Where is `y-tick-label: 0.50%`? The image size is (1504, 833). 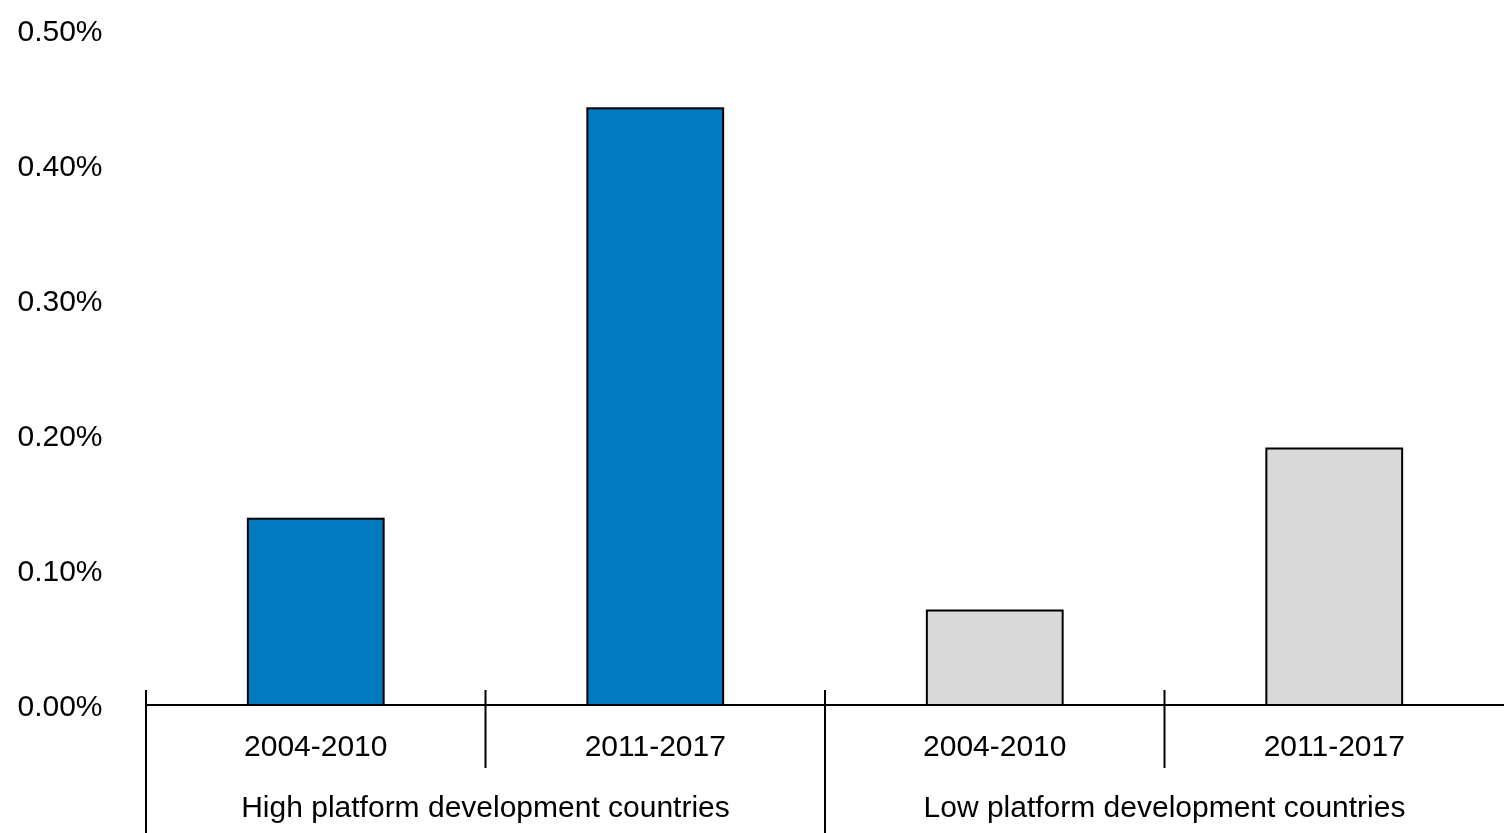 y-tick-label: 0.50% is located at coordinates (60, 30).